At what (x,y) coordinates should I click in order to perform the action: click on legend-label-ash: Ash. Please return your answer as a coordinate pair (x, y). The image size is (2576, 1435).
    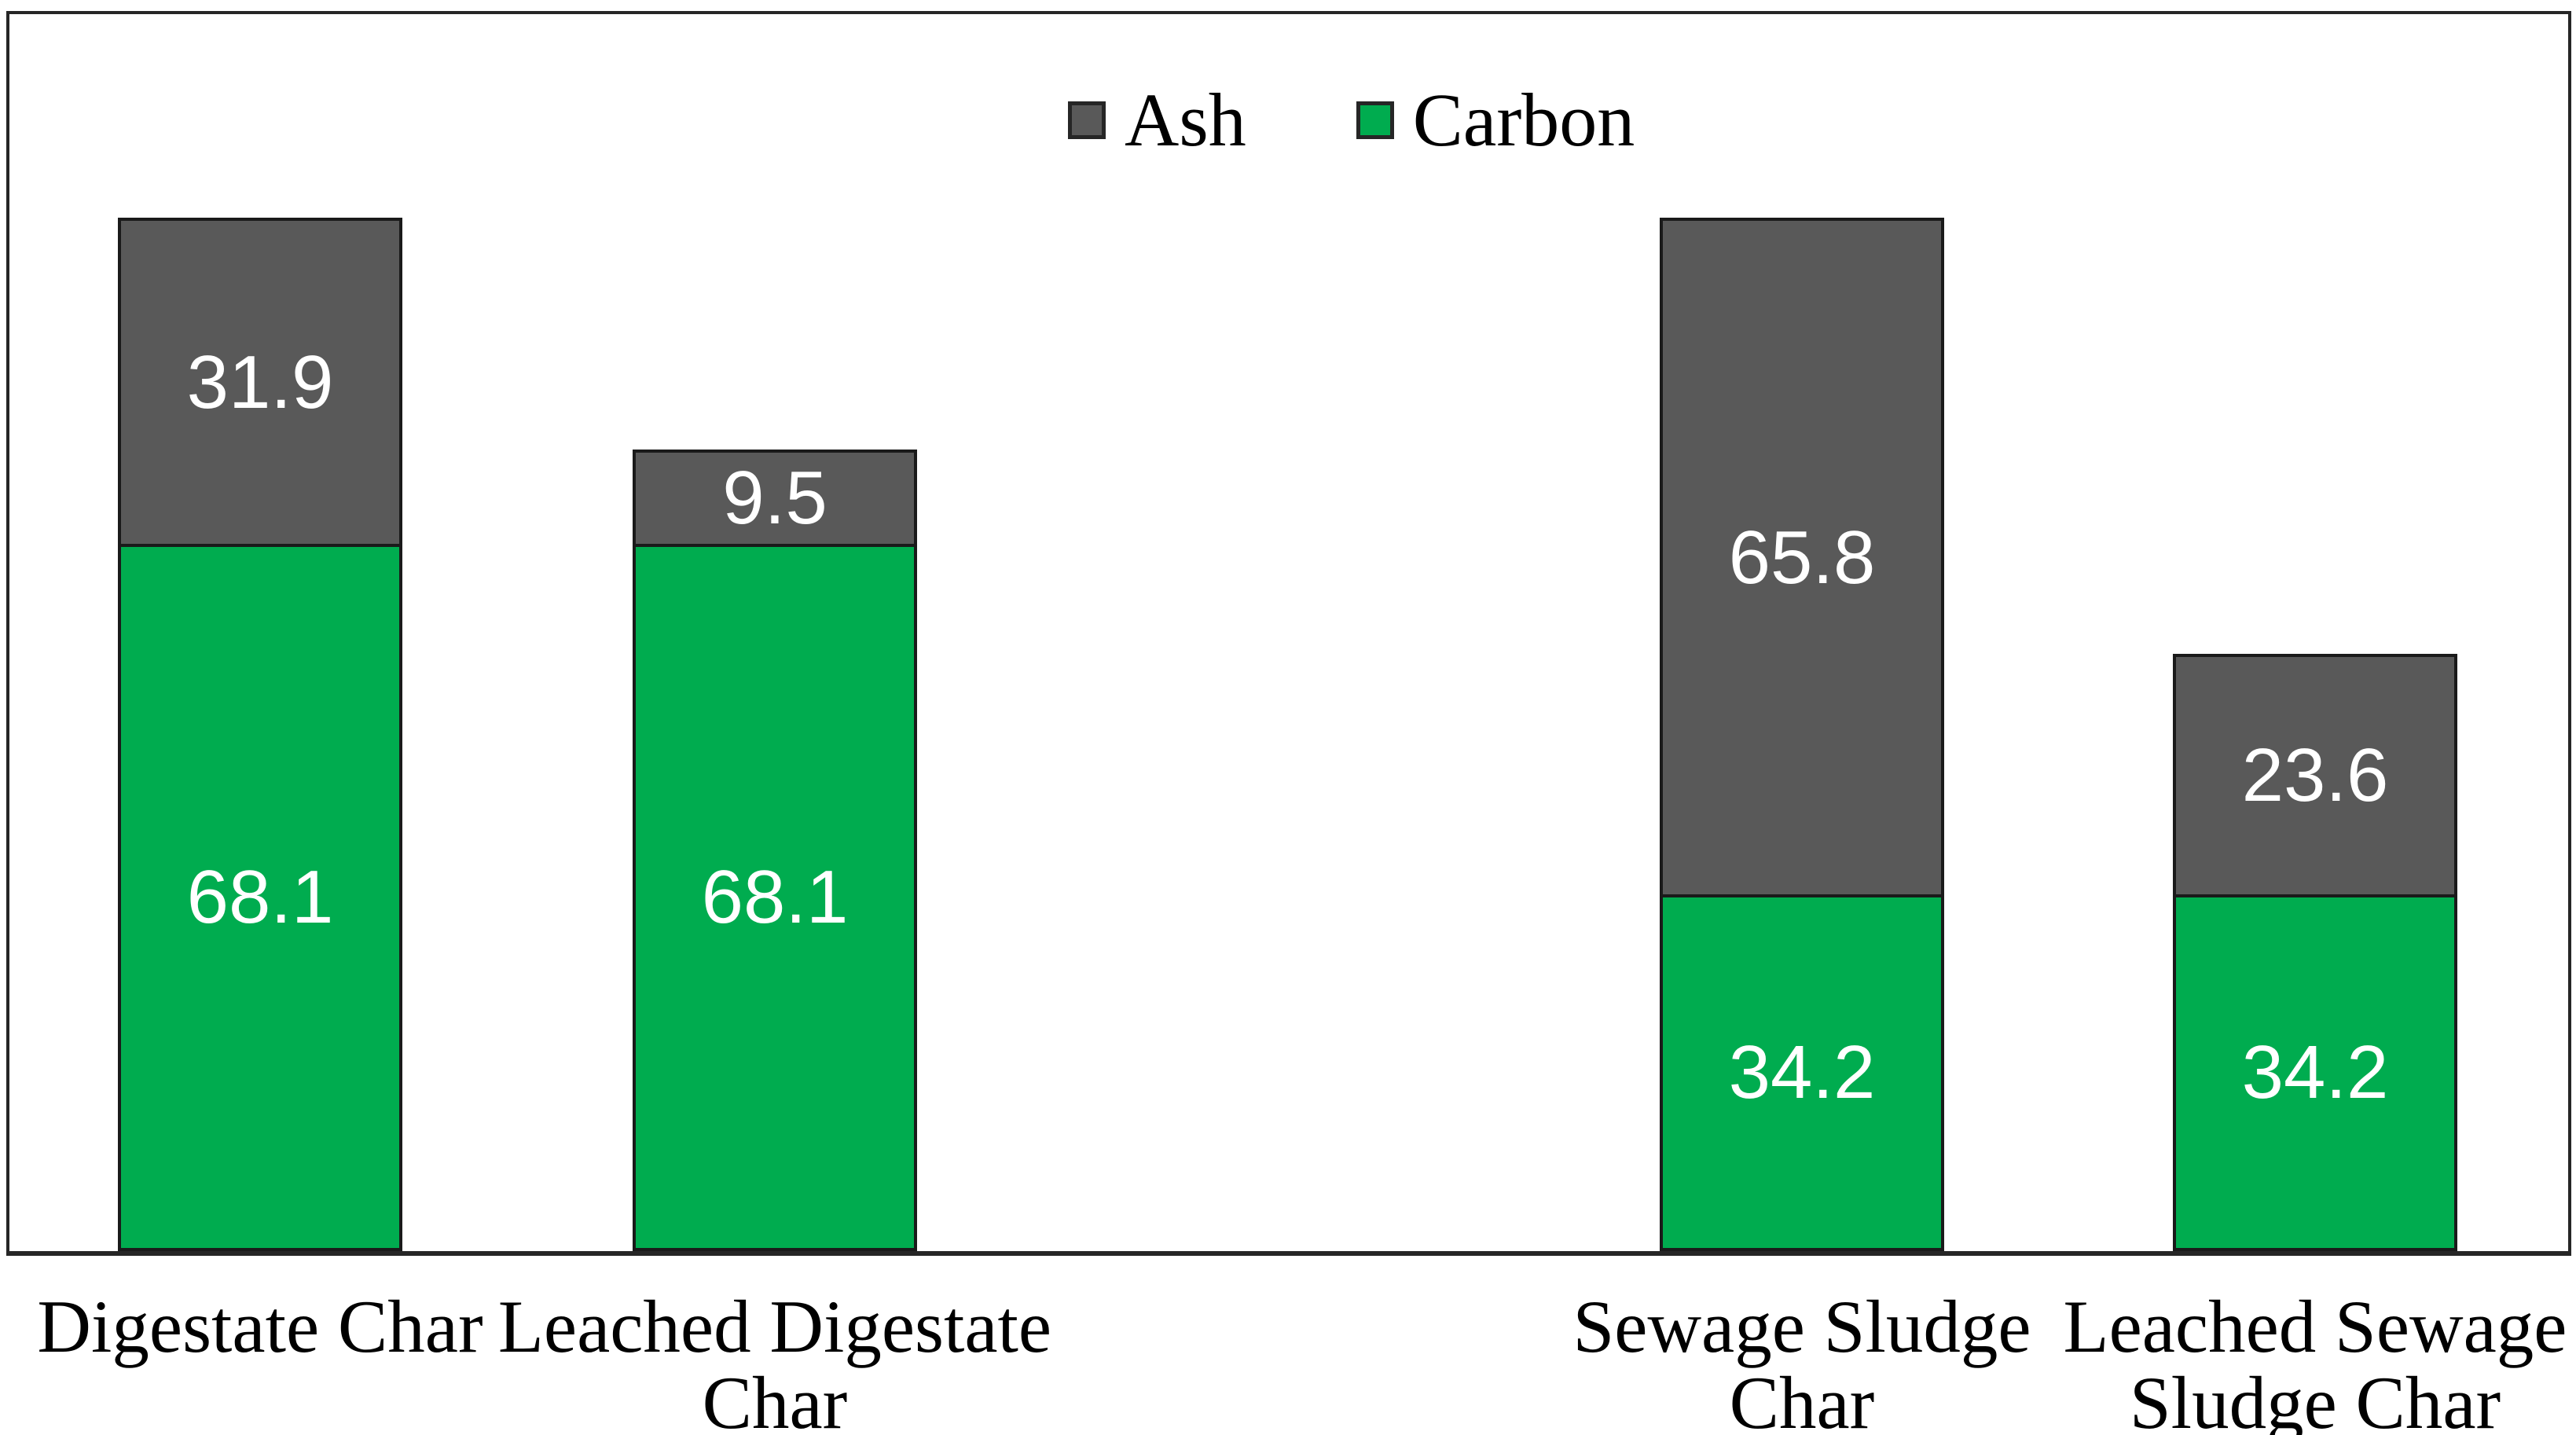
    Looking at the image, I should click on (1185, 120).